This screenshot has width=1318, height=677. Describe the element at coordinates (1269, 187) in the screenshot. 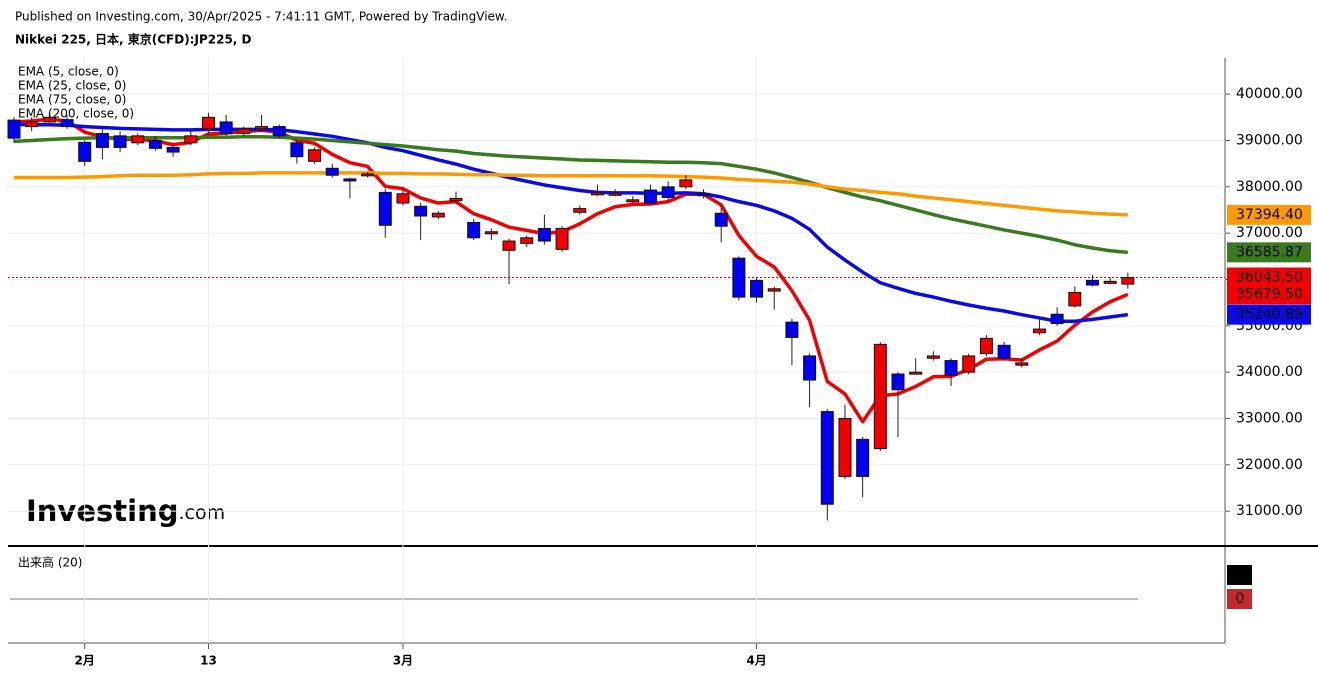

I see `y-tick-label: 38000.00` at that location.